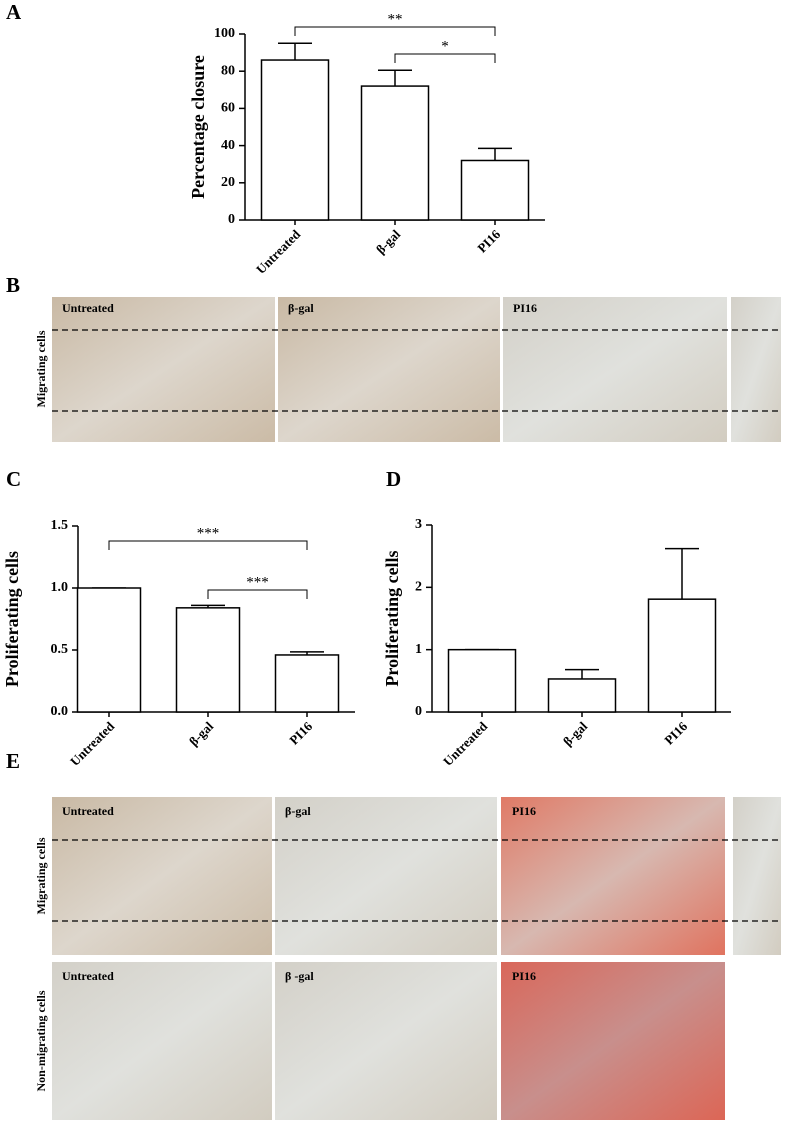 The height and width of the screenshot is (1122, 787). Describe the element at coordinates (395, 19) in the screenshot. I see `significance-label: **` at that location.